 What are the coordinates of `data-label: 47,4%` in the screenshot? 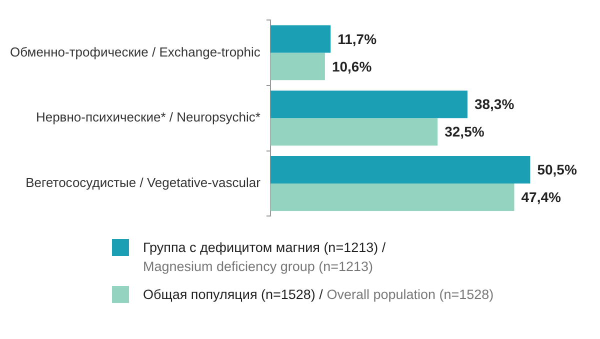 It's located at (541, 197).